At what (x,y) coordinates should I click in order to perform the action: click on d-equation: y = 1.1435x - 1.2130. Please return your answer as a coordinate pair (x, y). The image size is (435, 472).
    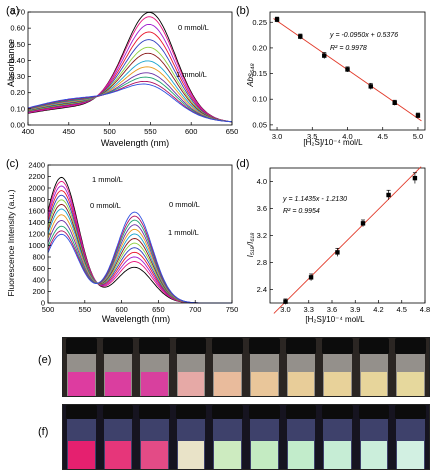
    Looking at the image, I should click on (314, 199).